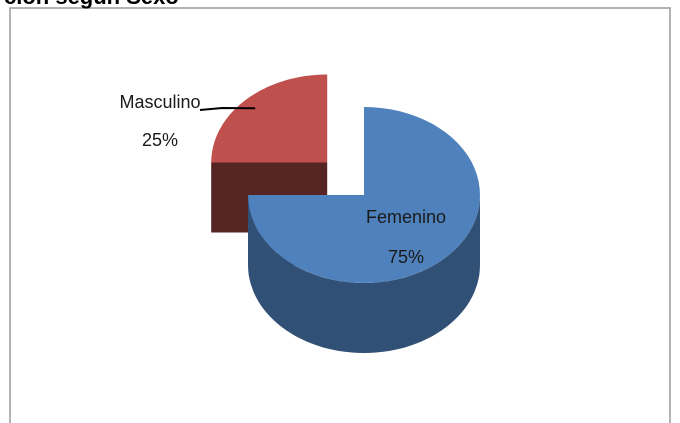 Image resolution: width=680 pixels, height=423 pixels. I want to click on chart-title: ción según Sexo, so click(91, 4).